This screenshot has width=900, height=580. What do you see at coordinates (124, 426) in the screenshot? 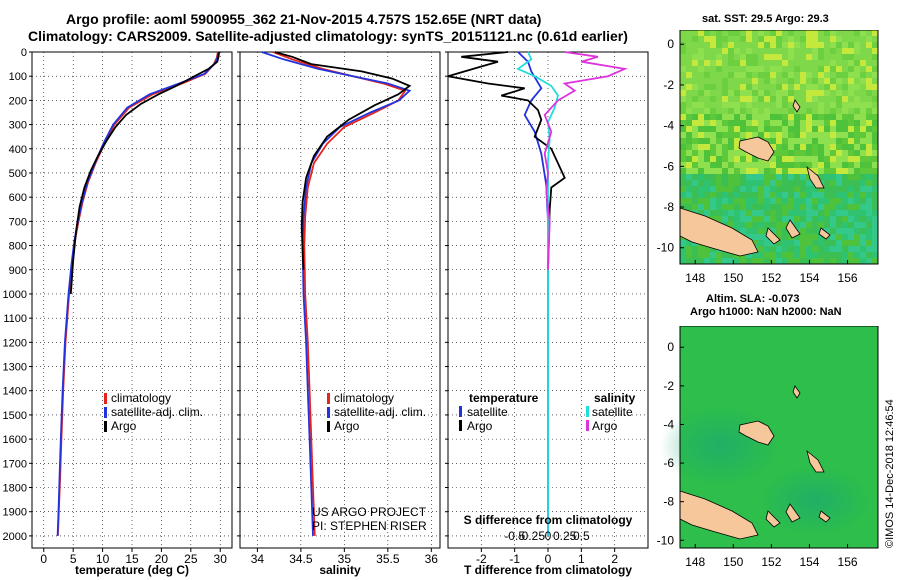
I see `legend-label: Argo` at bounding box center [124, 426].